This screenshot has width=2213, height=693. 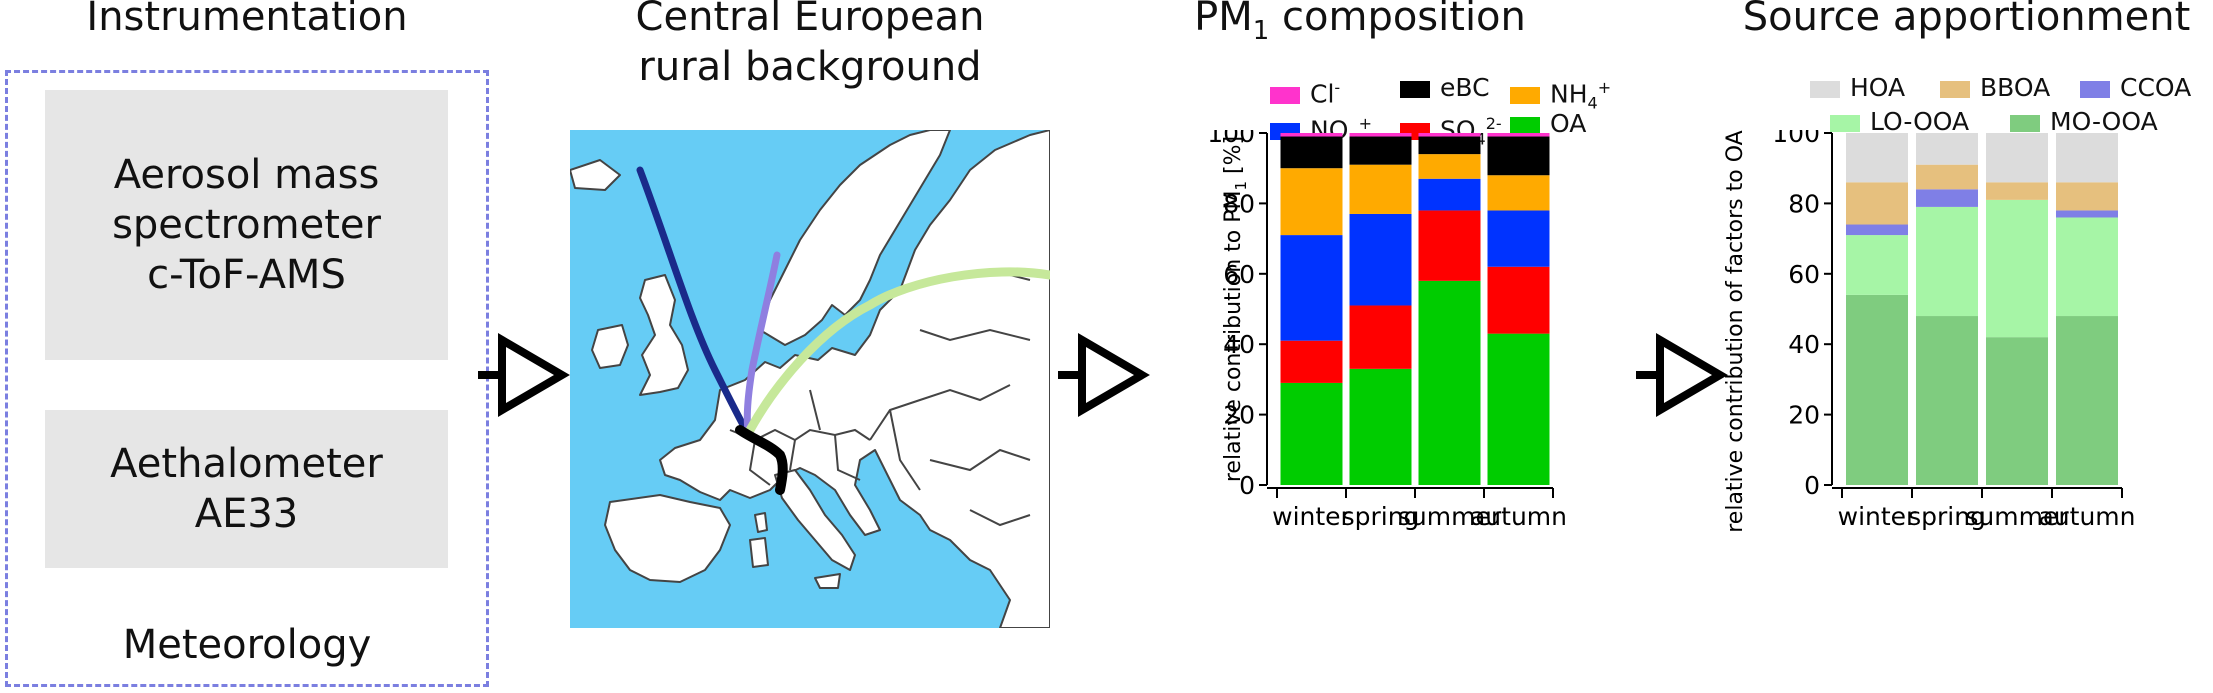 What do you see at coordinates (1804, 274) in the screenshot?
I see `y-tick-label: 60` at bounding box center [1804, 274].